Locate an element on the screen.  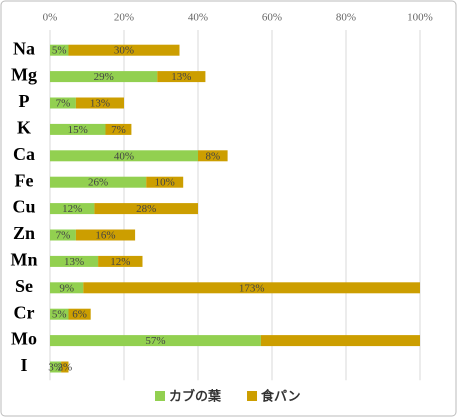
value-label: 9% is located at coordinates (66, 288).